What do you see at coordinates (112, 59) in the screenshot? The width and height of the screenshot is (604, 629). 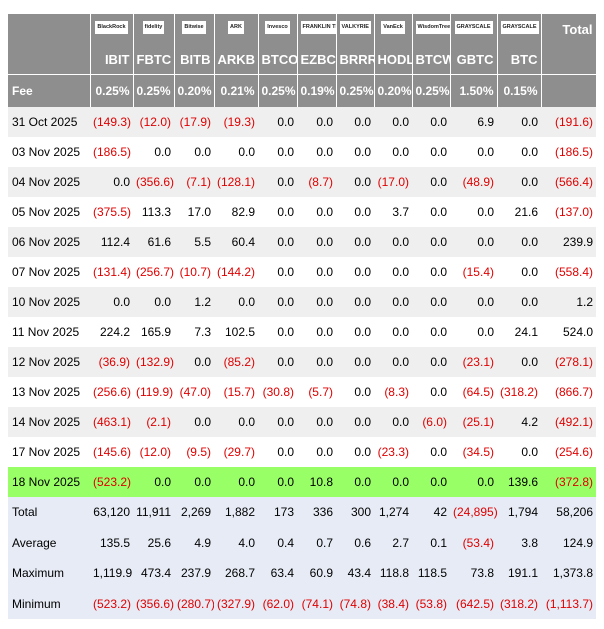 I see `ticker: IBIT` at bounding box center [112, 59].